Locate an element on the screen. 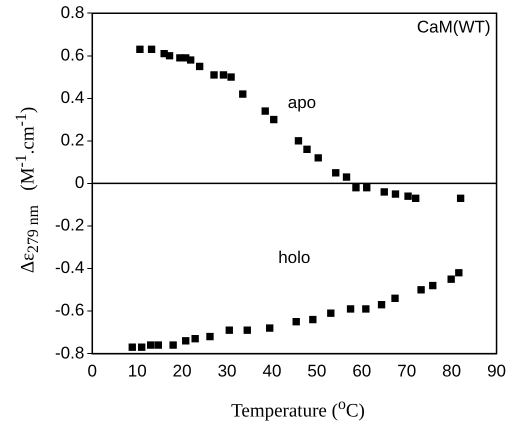  y-tick-label: -0.2 is located at coordinates (69, 225).